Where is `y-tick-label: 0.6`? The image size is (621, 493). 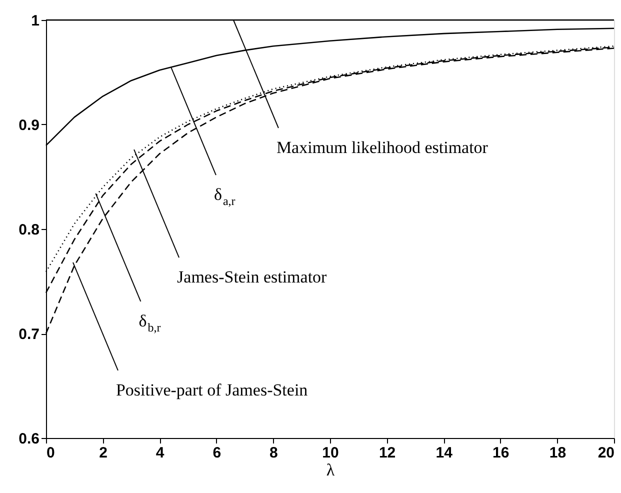 y-tick-label: 0.6 is located at coordinates (29, 439).